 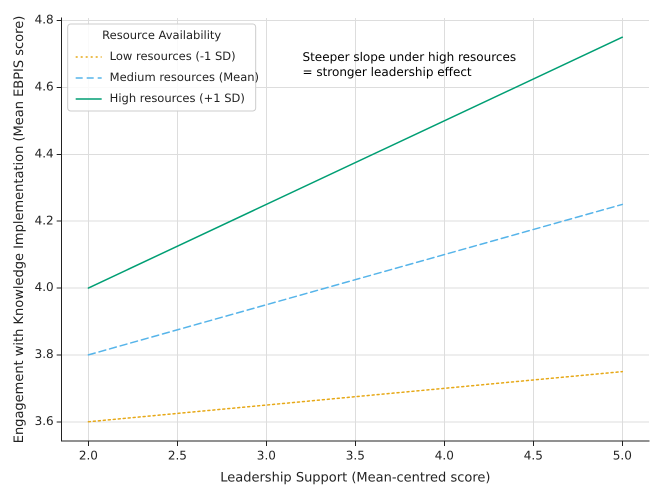 What do you see at coordinates (533, 455) in the screenshot?
I see `x-tick-label: 4.5` at bounding box center [533, 455].